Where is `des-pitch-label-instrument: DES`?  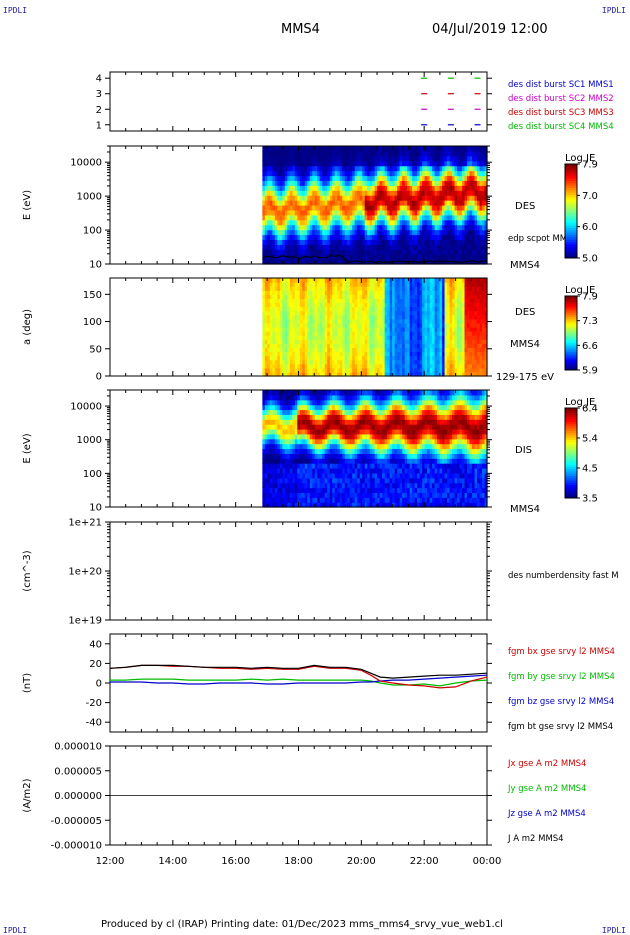 des-pitch-label-instrument: DES is located at coordinates (525, 312).